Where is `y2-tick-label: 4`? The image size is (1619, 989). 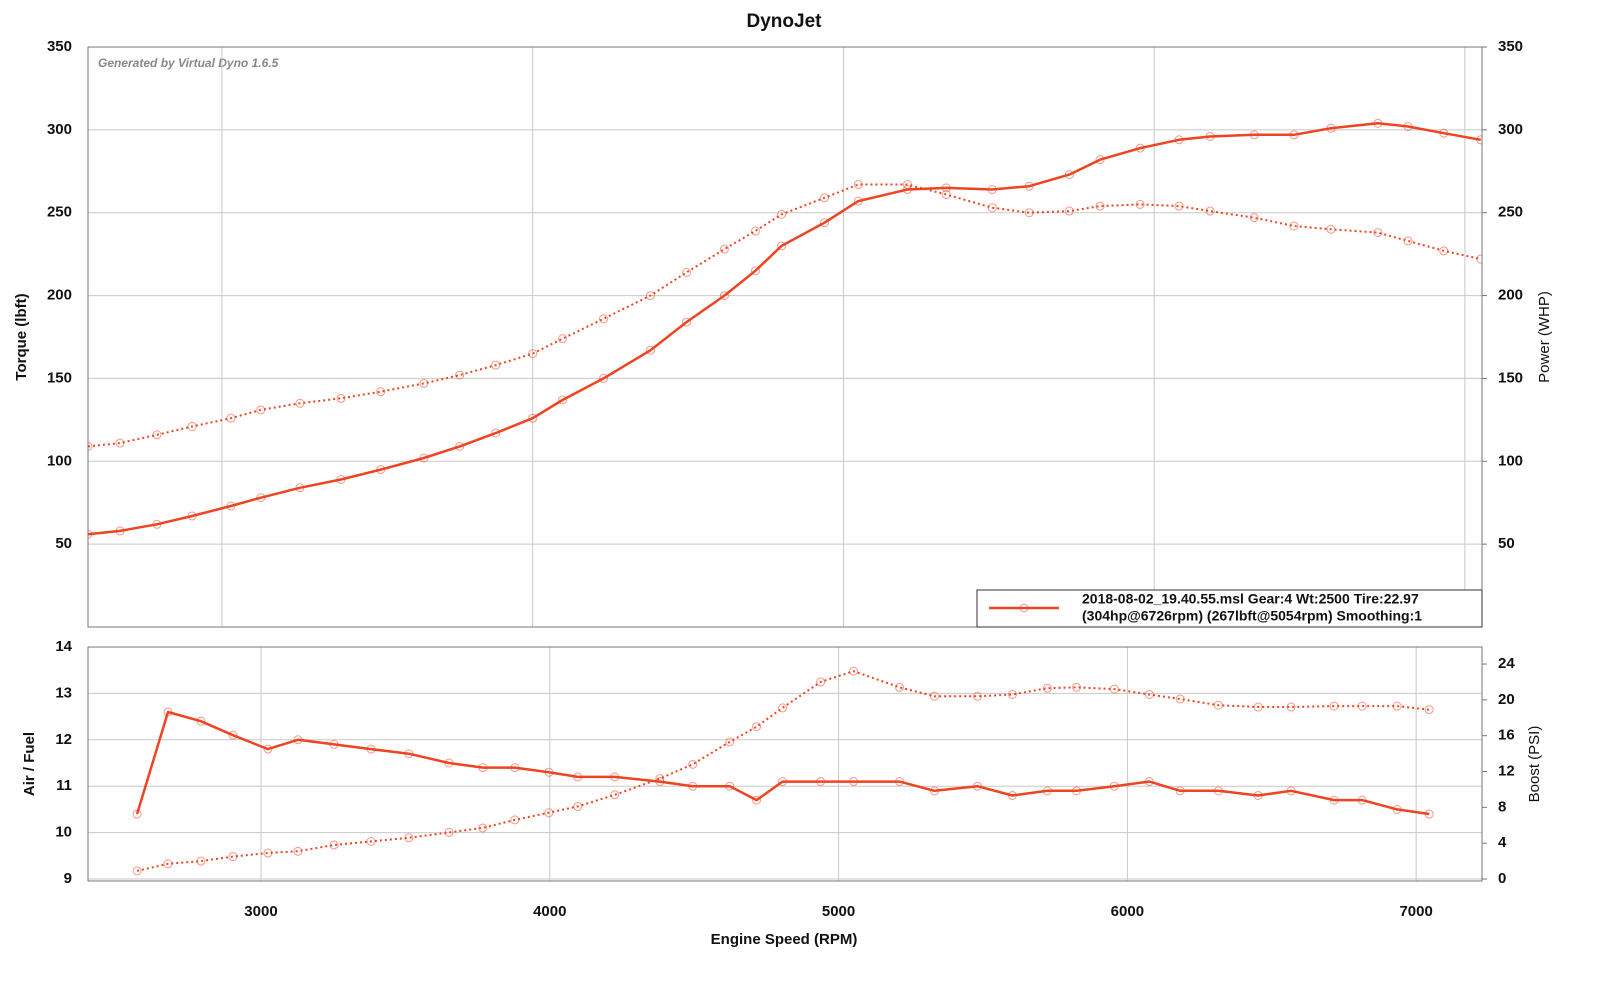 y2-tick-label: 4 is located at coordinates (1502, 842).